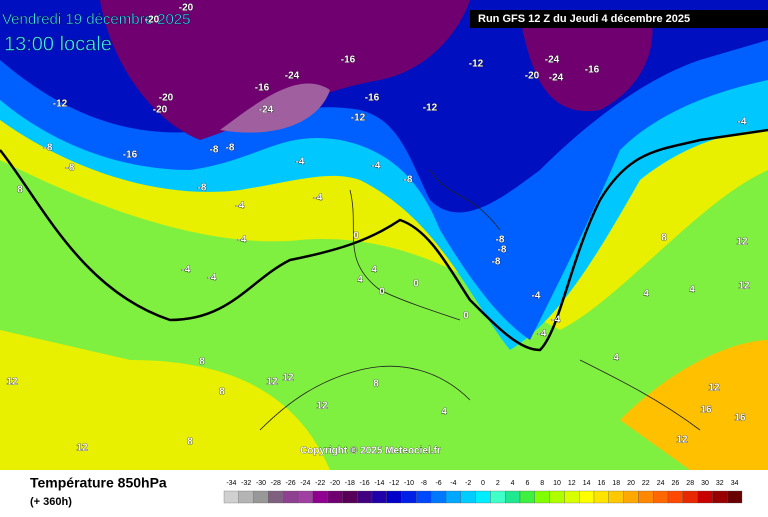 The height and width of the screenshot is (517, 768). What do you see at coordinates (616, 483) in the screenshot?
I see `colorbar-label: 18` at bounding box center [616, 483].